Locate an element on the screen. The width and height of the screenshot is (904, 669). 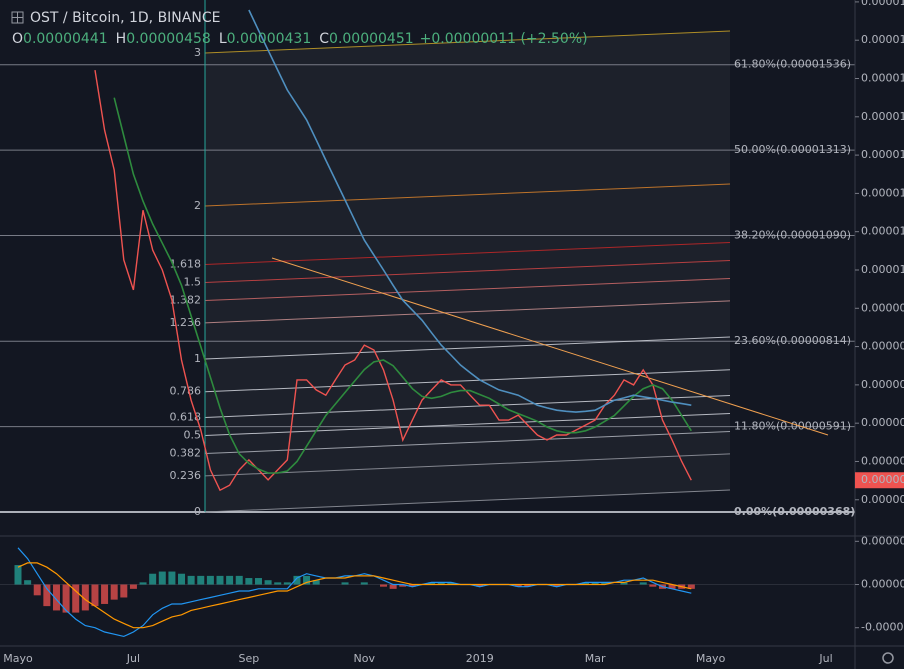
y-tick-label: 0.00000700 is located at coordinates (882, 384).